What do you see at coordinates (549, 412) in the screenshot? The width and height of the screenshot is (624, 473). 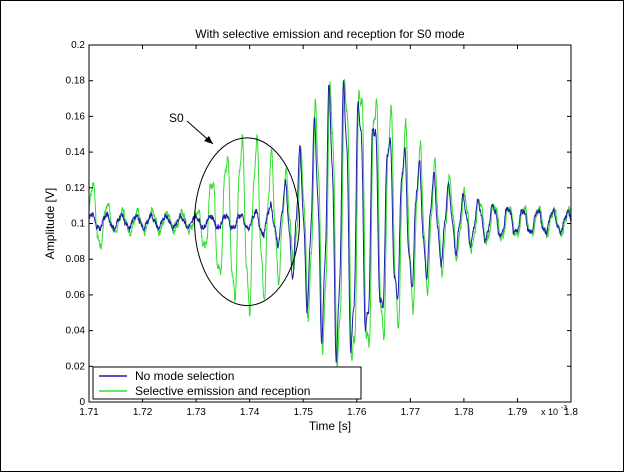 I see `x-multiplier-label: x 10` at bounding box center [549, 412].